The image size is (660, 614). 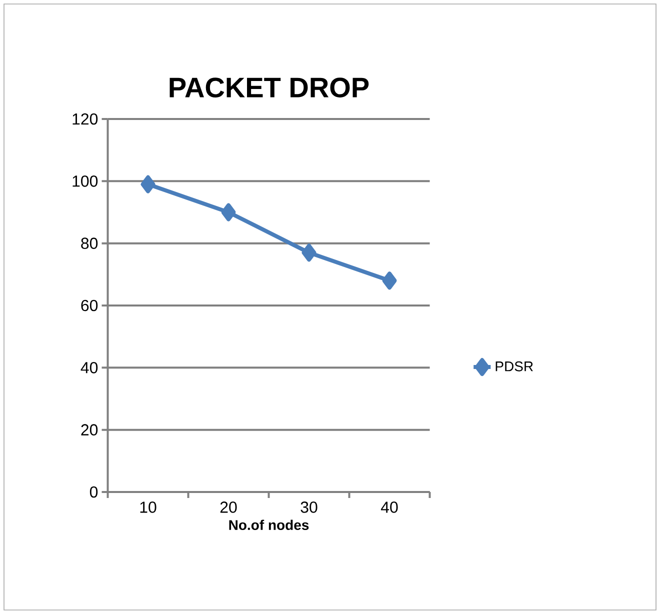 What do you see at coordinates (148, 507) in the screenshot?
I see `x-tick-label: 10` at bounding box center [148, 507].